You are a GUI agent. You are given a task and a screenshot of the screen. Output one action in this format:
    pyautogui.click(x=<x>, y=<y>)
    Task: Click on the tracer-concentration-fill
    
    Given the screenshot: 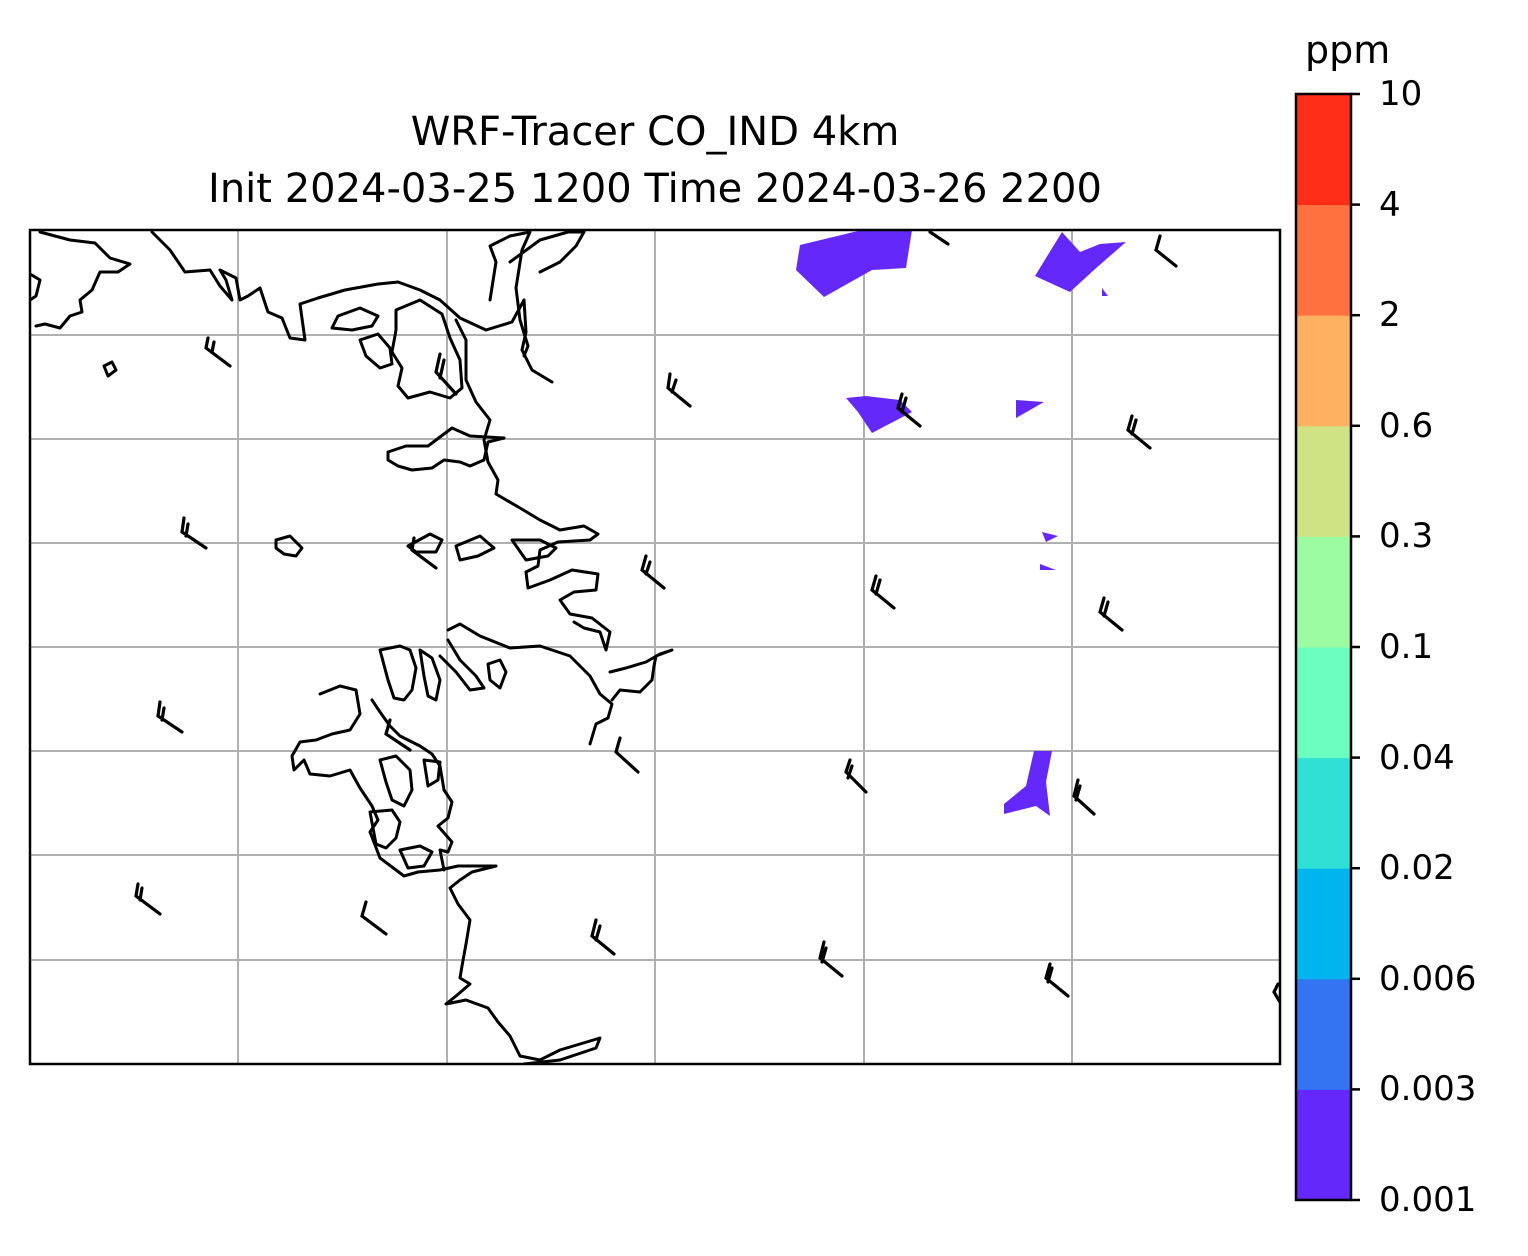 What is the action you would take?
    pyautogui.click(x=961, y=523)
    